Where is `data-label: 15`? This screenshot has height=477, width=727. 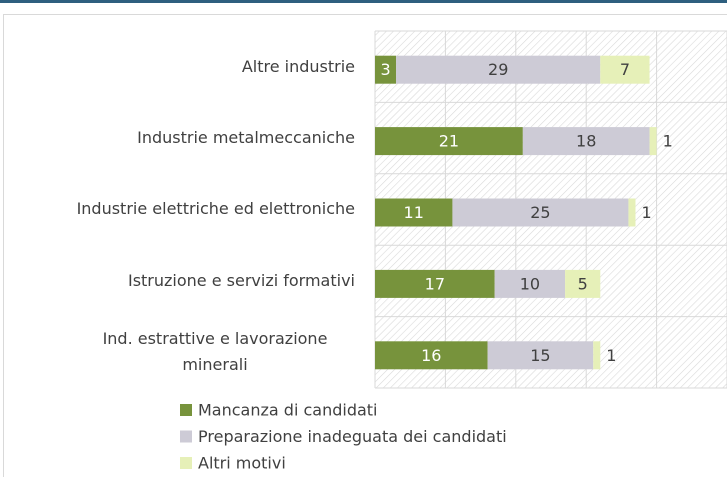
data-label: 15 is located at coordinates (540, 355).